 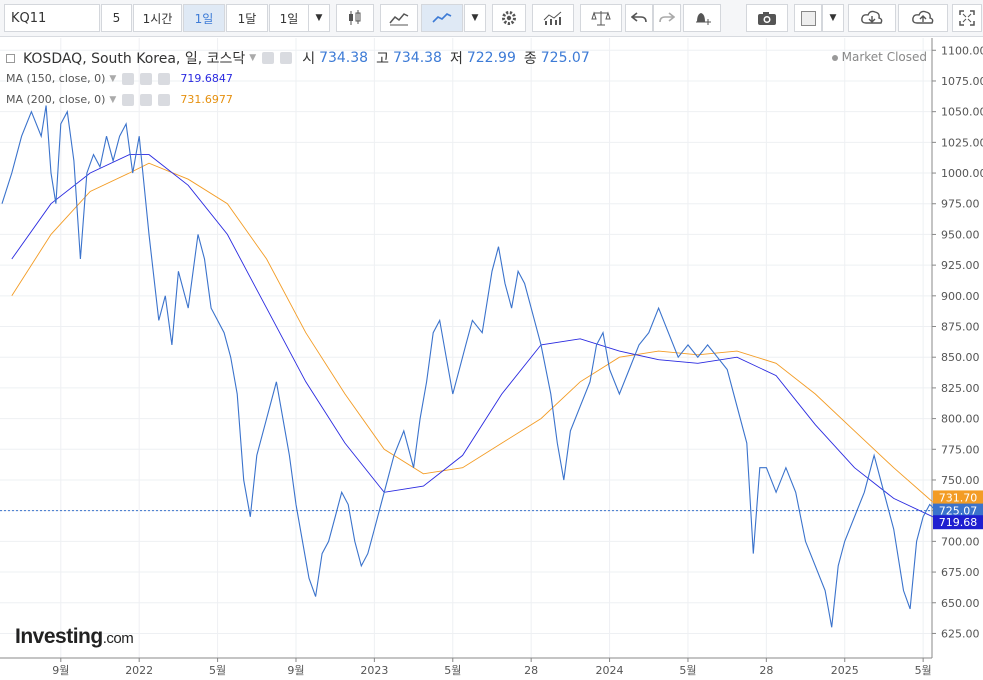 I want to click on ma200-price-badge, so click(x=958, y=497).